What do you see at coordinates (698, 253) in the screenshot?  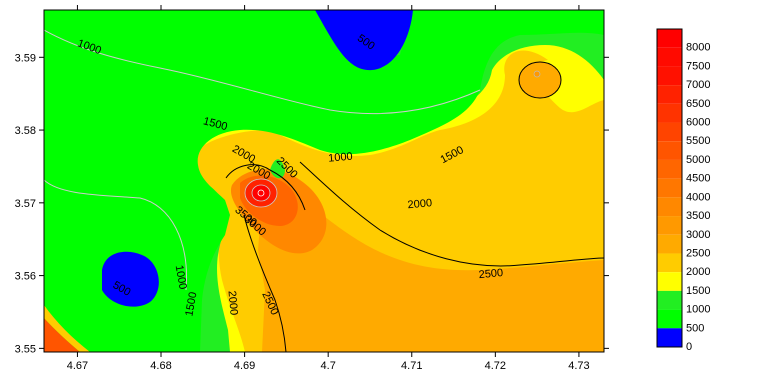 I see `legend-label: 2500` at bounding box center [698, 253].